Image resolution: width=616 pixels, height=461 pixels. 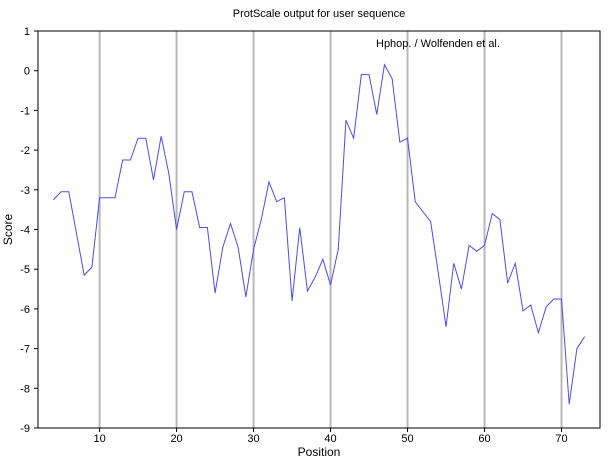 I want to click on y-tick-label: -7, so click(x=25, y=350).